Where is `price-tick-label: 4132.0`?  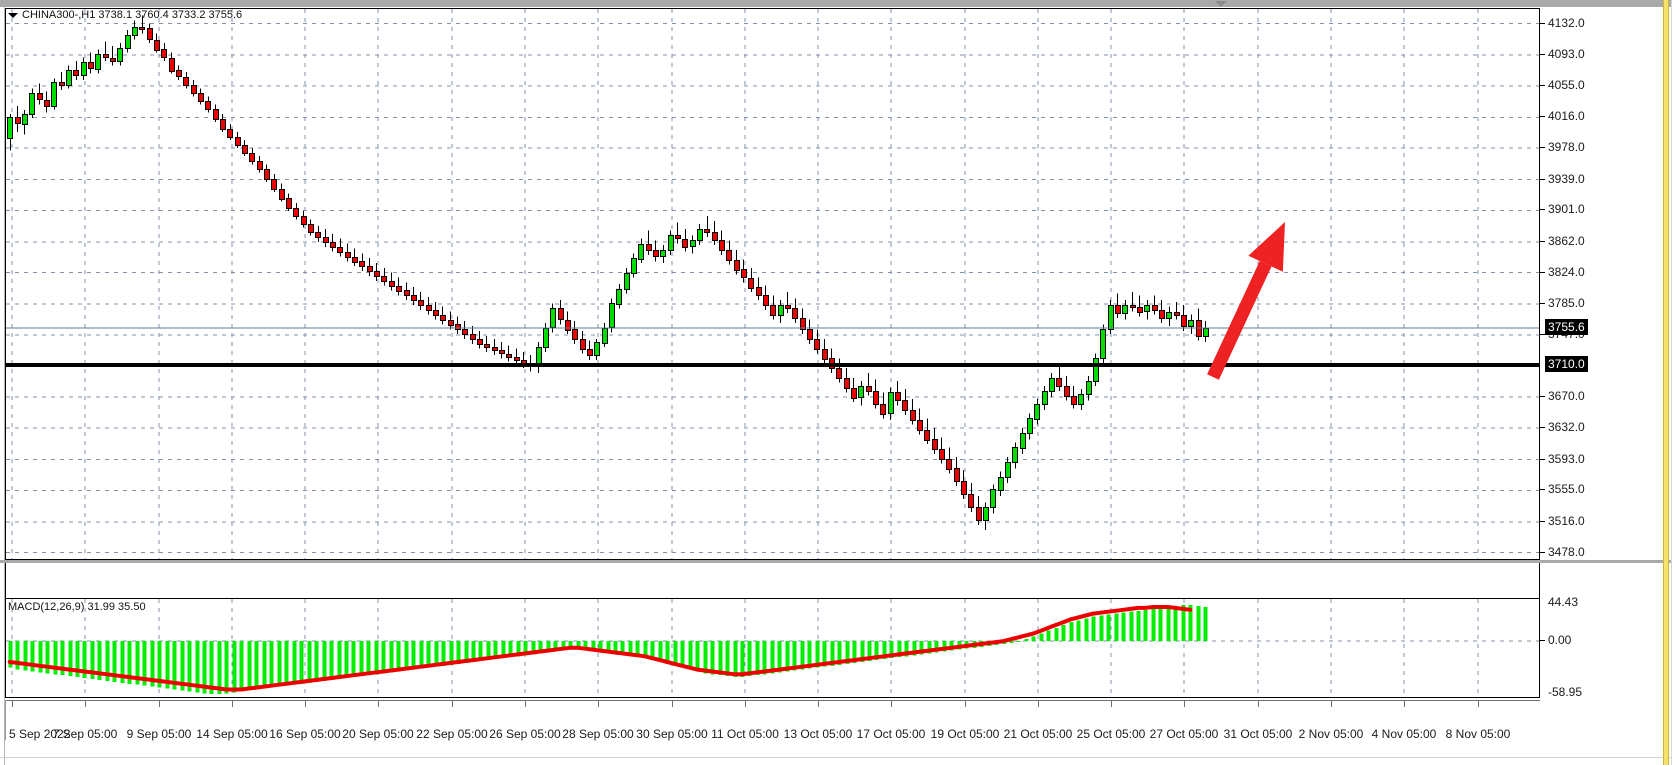 price-tick-label: 4132.0 is located at coordinates (1566, 22).